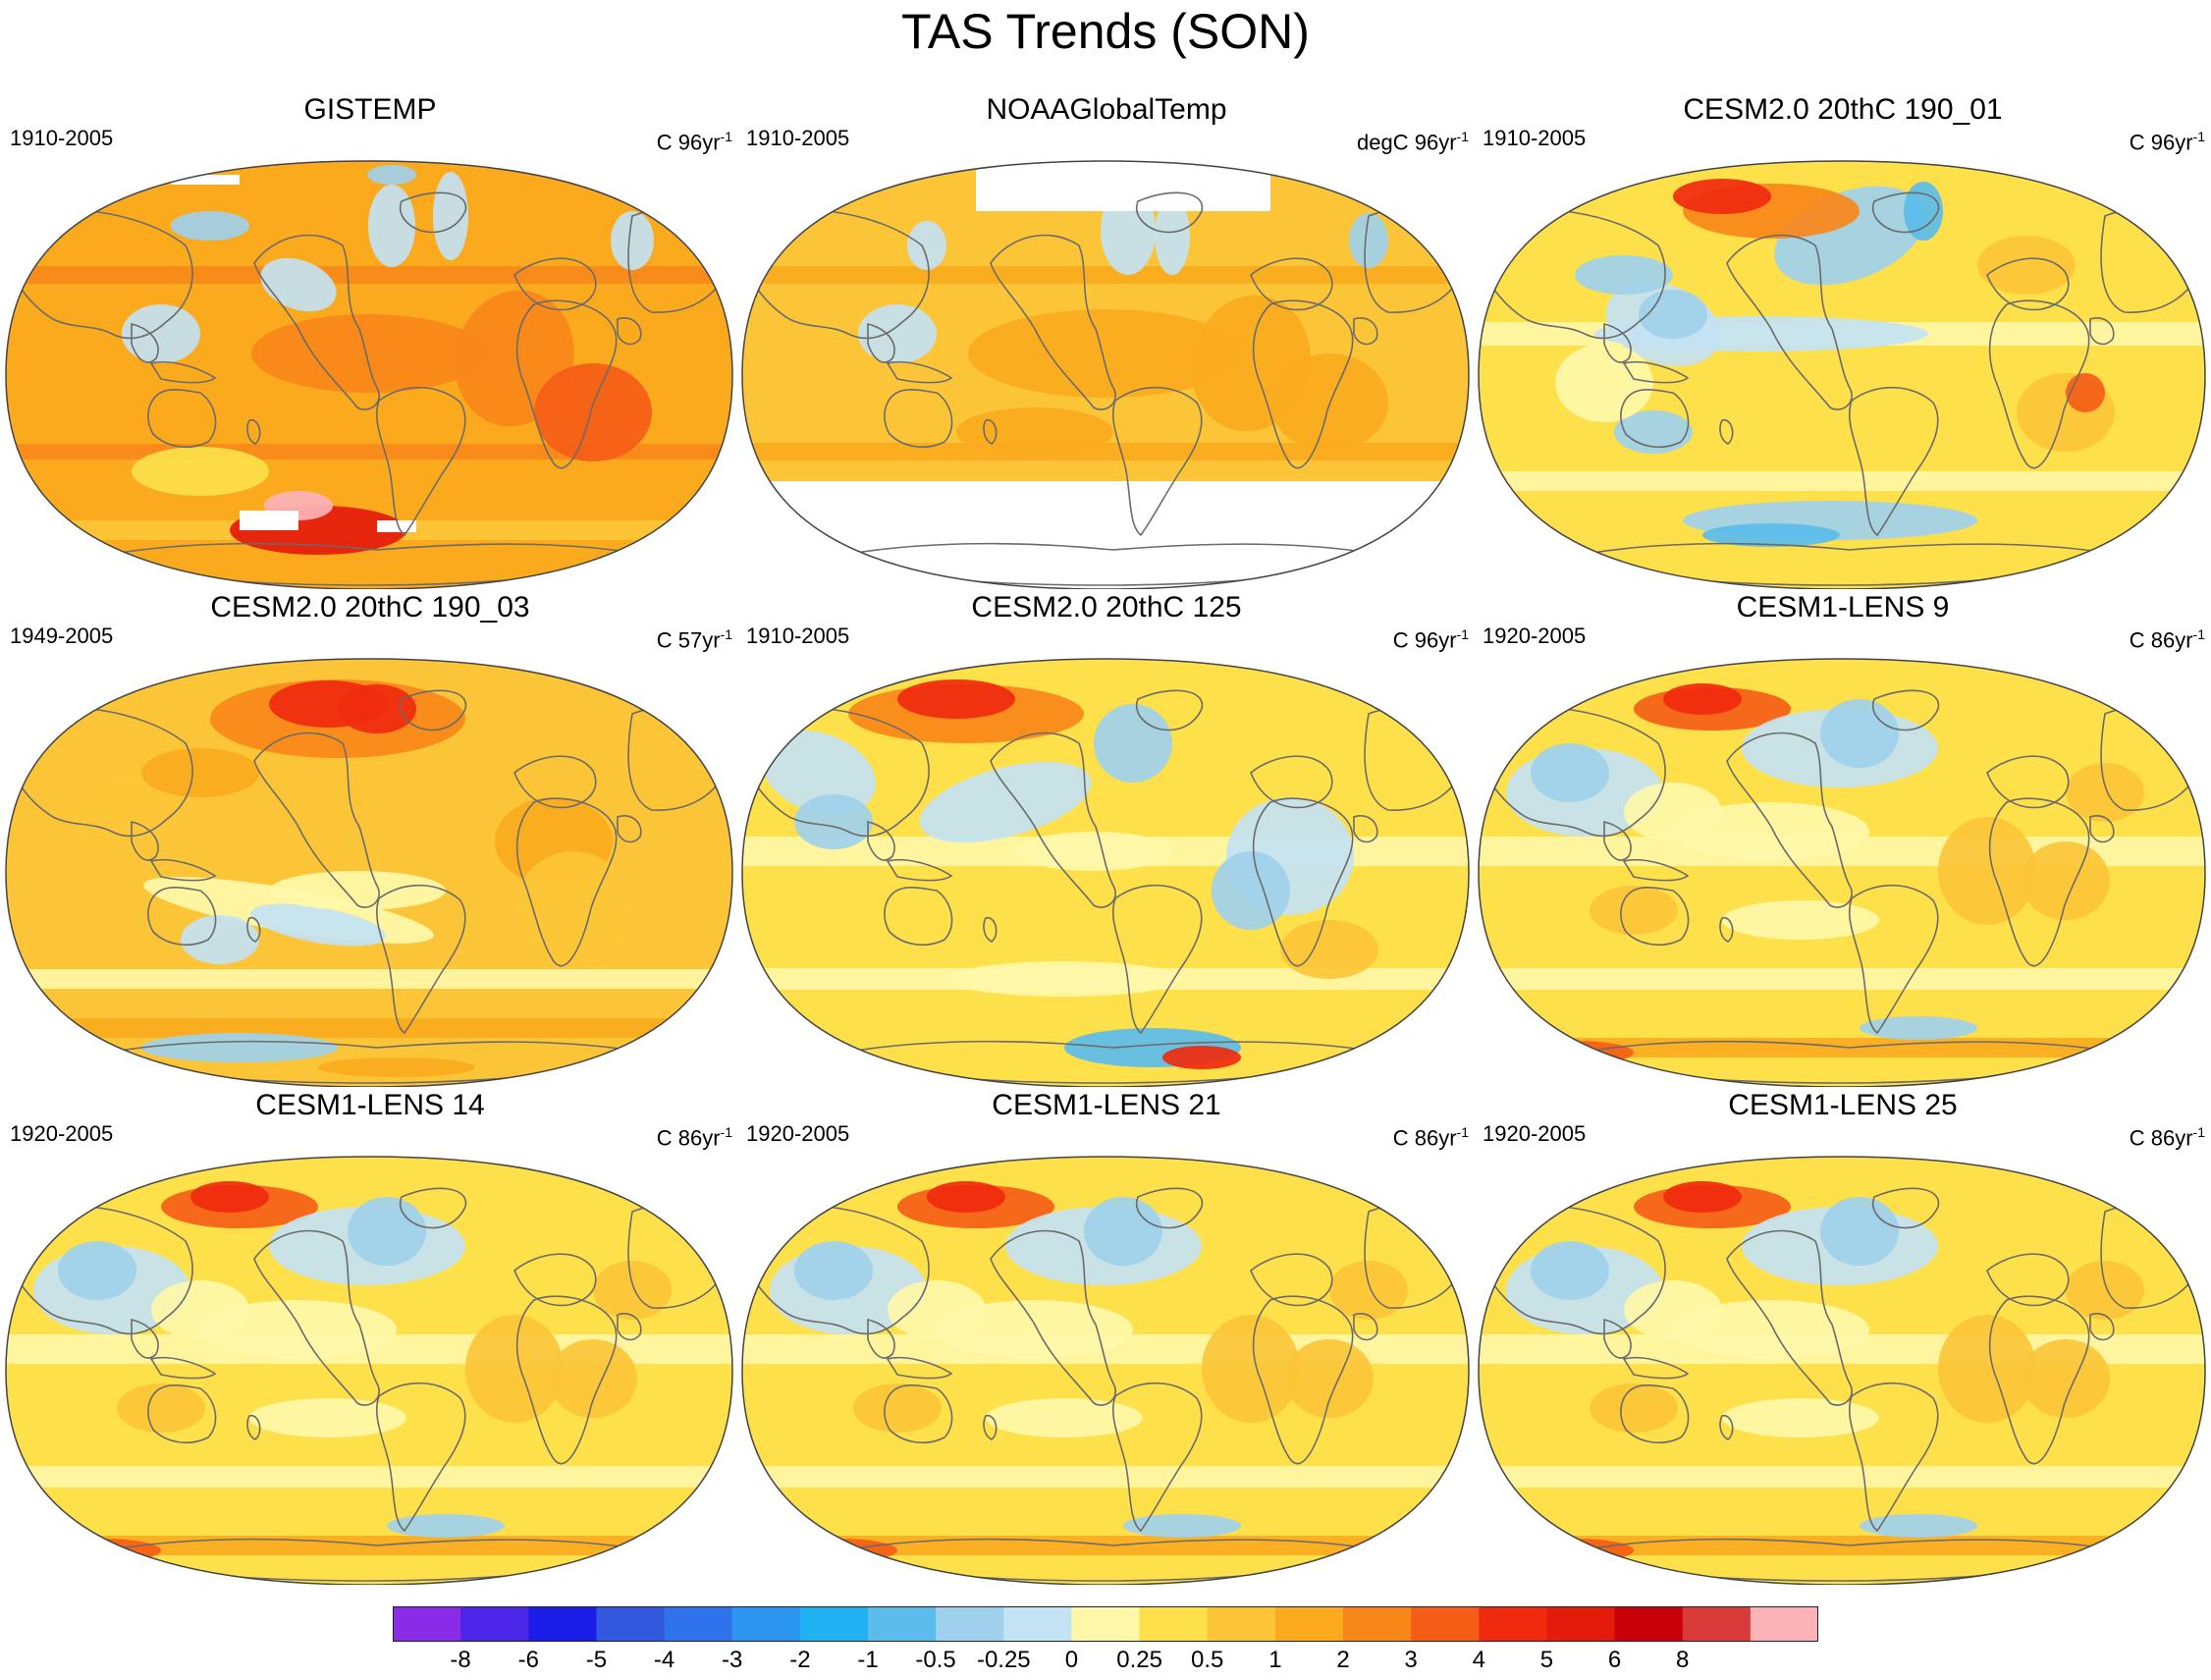 This screenshot has width=2211, height=1680. I want to click on colorbar-tick-label: 2, so click(1343, 1660).